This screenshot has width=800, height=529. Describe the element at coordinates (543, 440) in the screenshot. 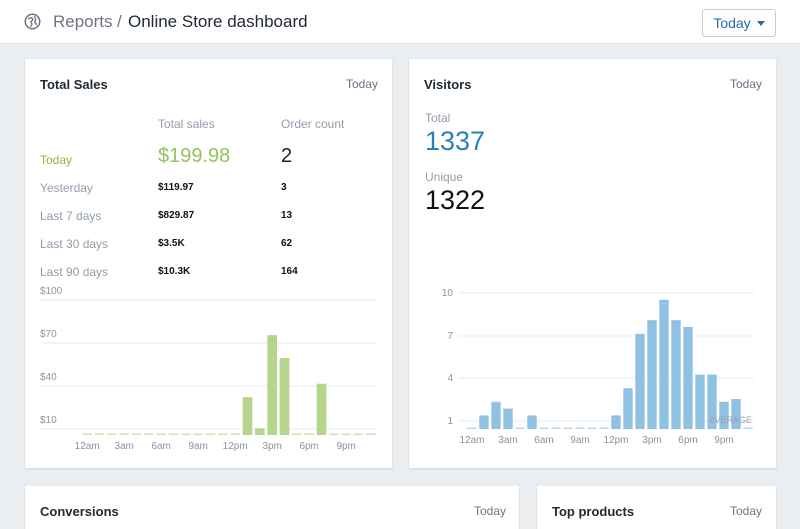

I see `visitors-chart-x-tick-label: 6am` at that location.